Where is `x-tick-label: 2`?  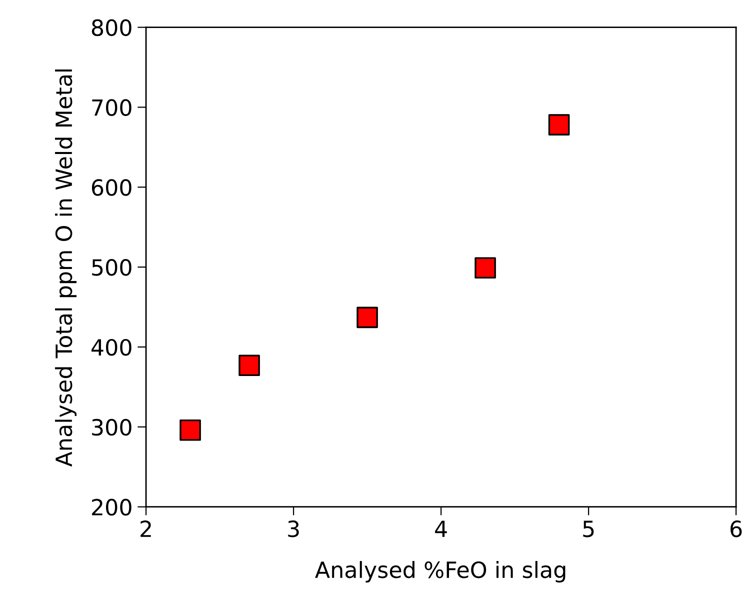
x-tick-label: 2 is located at coordinates (145, 528).